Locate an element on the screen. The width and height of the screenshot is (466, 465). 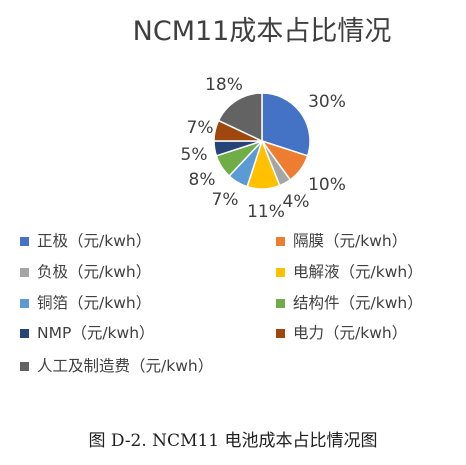
slice-data-label: 11% is located at coordinates (266, 212).